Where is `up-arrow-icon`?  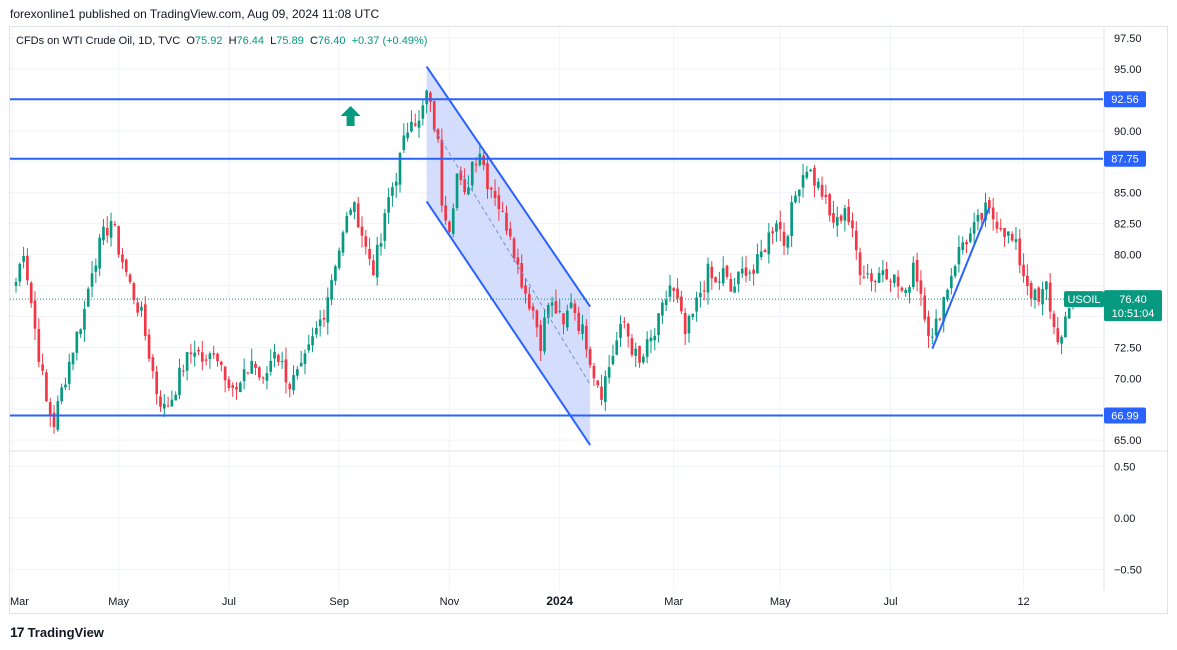 up-arrow-icon is located at coordinates (350, 116).